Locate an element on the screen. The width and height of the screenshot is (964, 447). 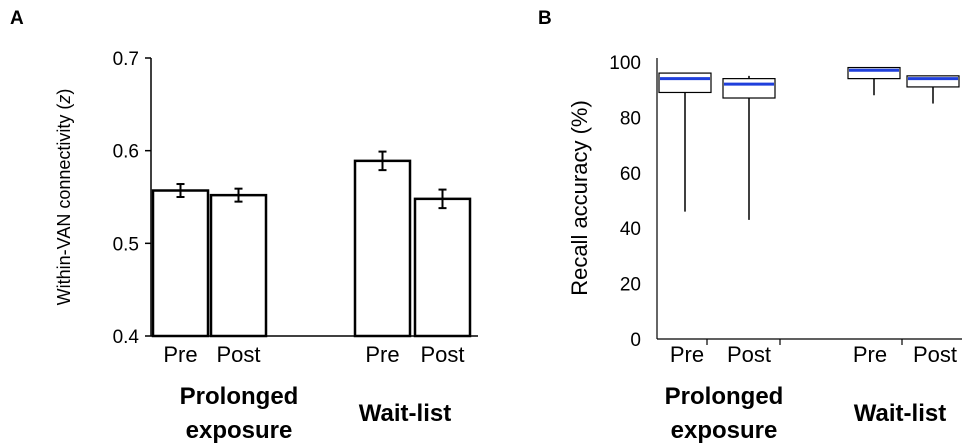
group-label-b: Prolonged is located at coordinates (724, 396).